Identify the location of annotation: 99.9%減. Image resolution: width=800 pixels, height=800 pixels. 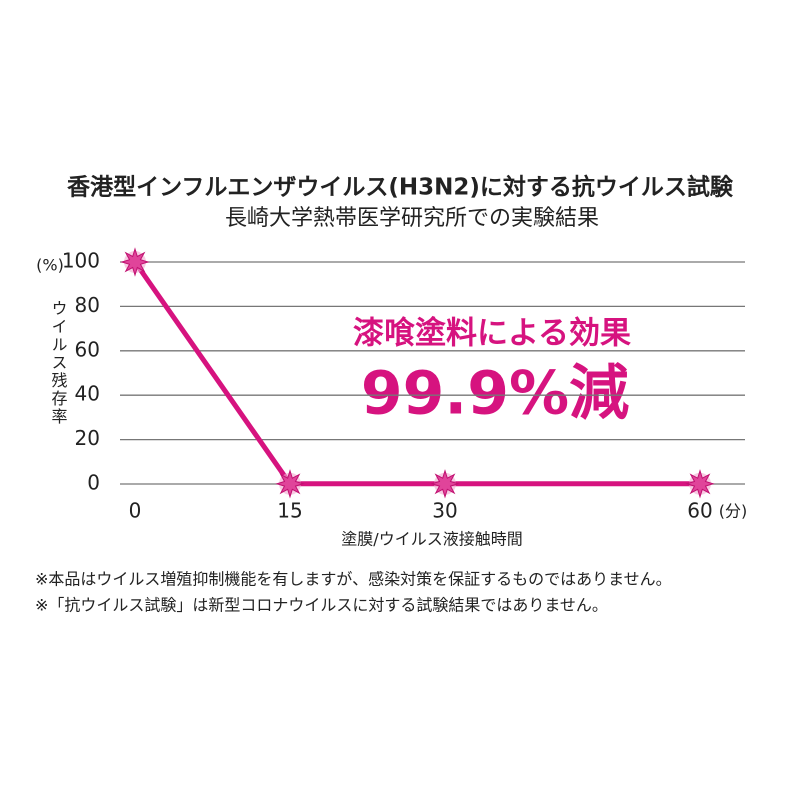
(495, 394).